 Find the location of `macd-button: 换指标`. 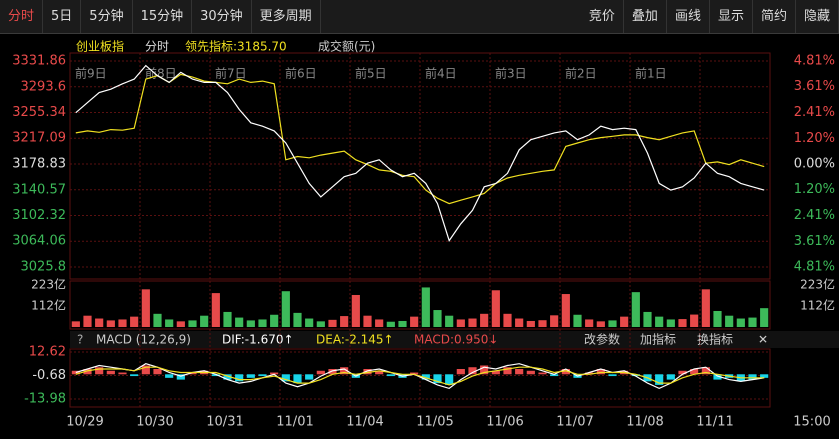

macd-button: 换指标 is located at coordinates (715, 339).